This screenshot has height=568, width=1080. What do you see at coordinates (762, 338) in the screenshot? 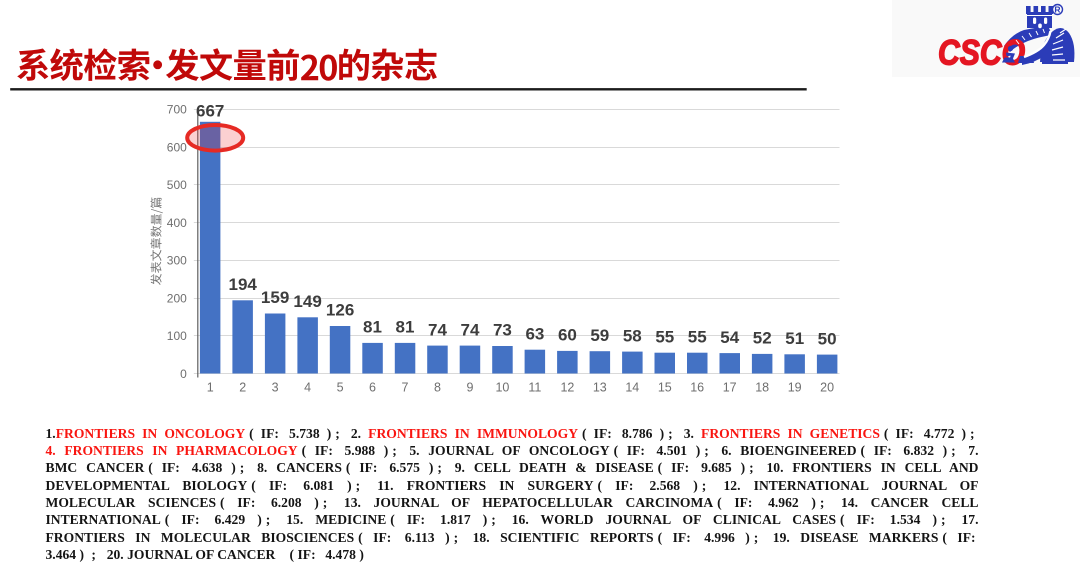
I see `svg-text: 52` at bounding box center [762, 338].